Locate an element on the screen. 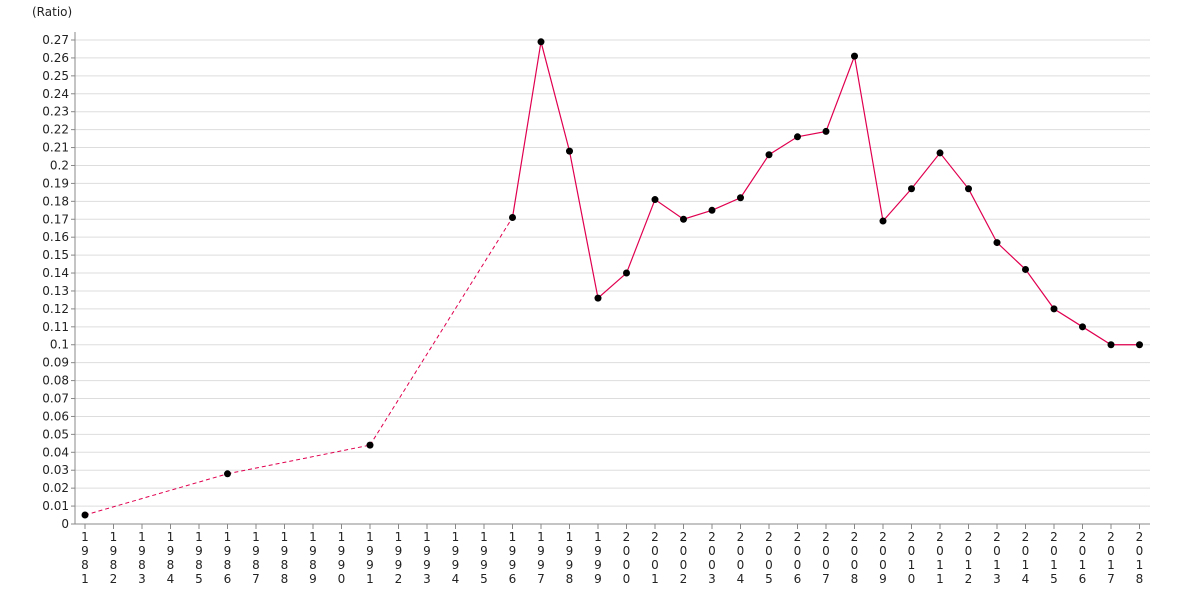  y-tick-label: 0.26 is located at coordinates (55, 58).